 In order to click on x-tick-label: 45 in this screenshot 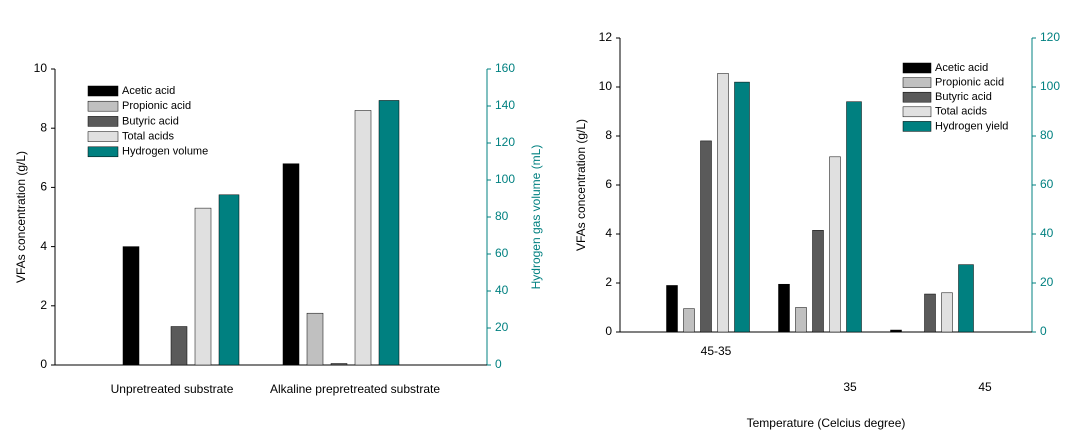, I will do `click(985, 387)`.